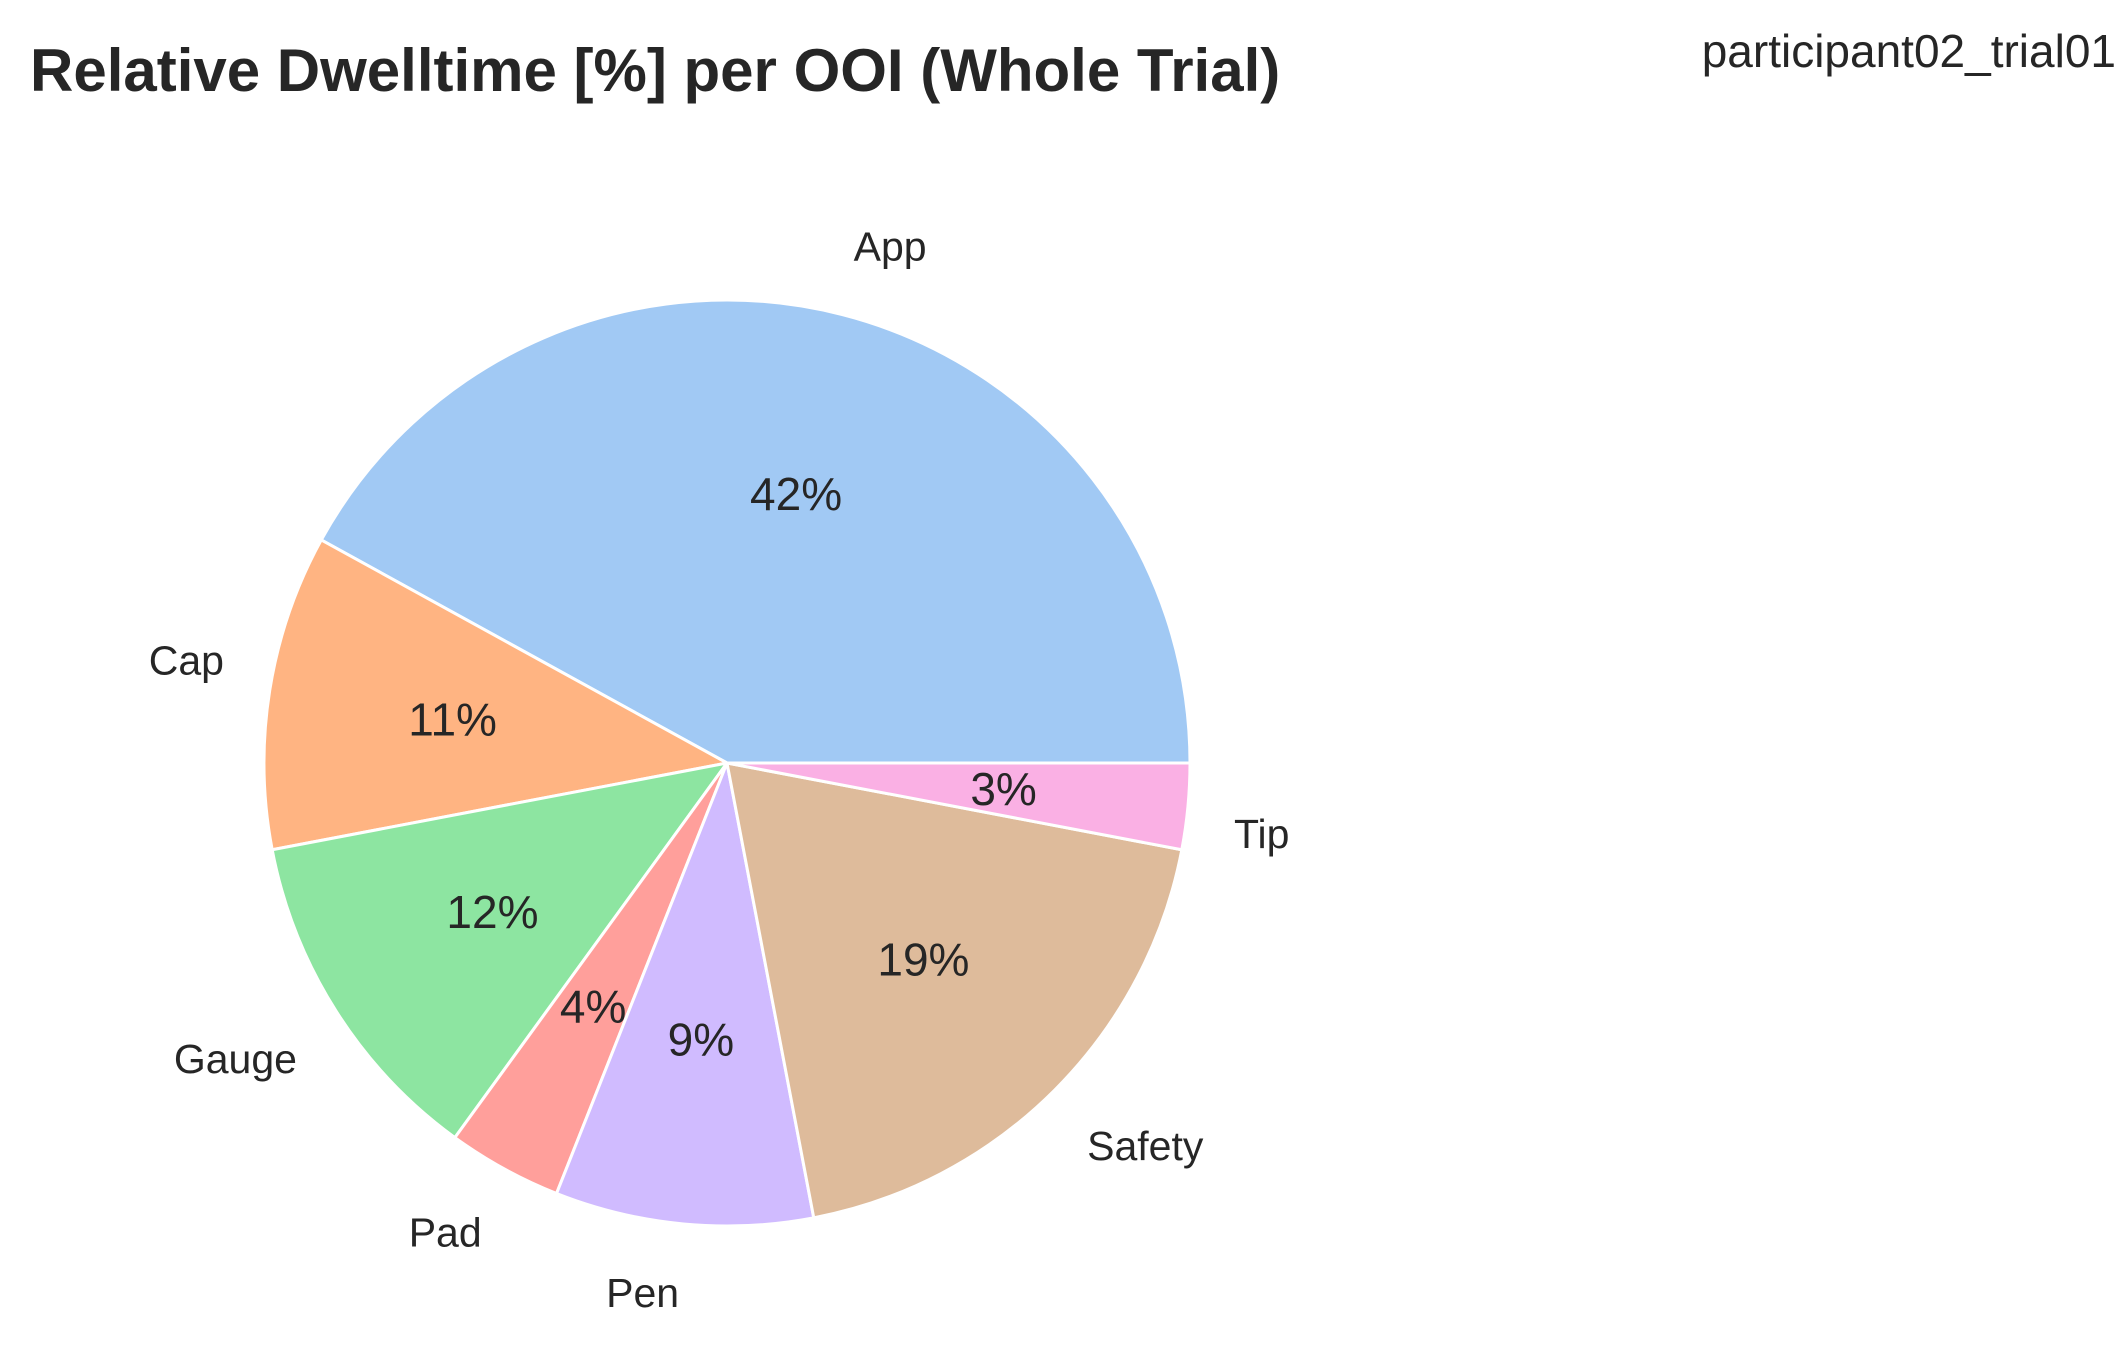 The image size is (2128, 1366). What do you see at coordinates (1003, 789) in the screenshot?
I see `pct-label-tip: 3%` at bounding box center [1003, 789].